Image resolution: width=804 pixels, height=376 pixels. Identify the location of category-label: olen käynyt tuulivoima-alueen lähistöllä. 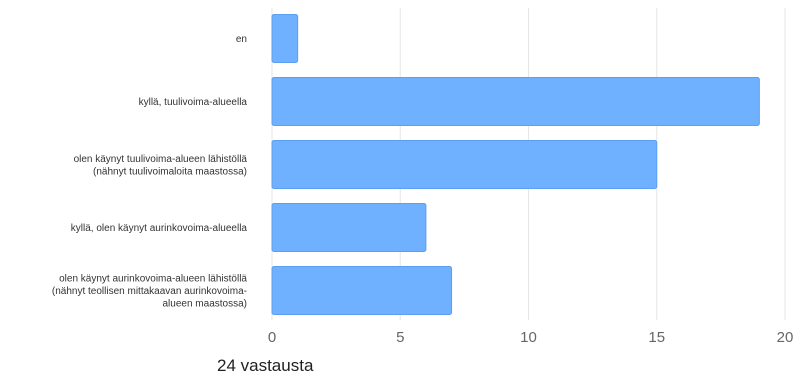
(161, 159).